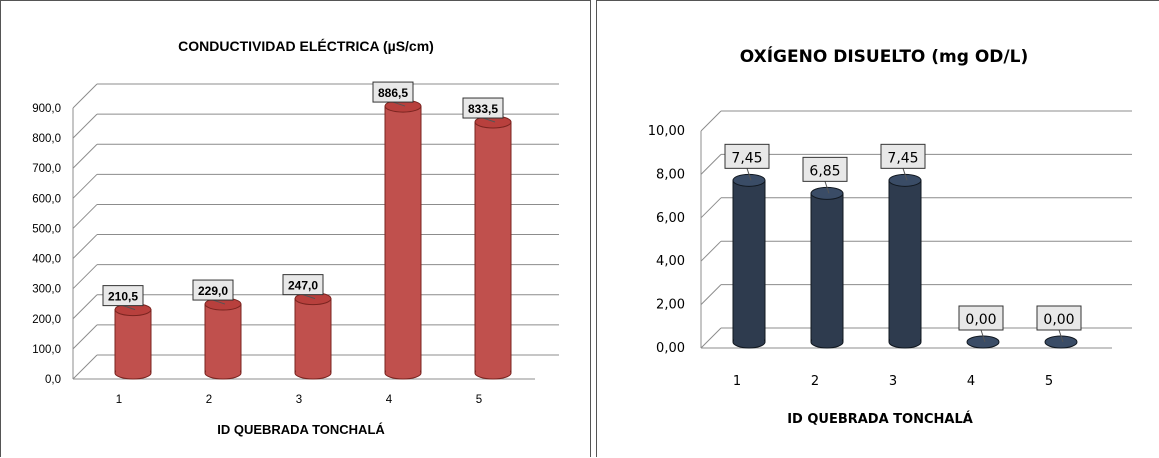 The height and width of the screenshot is (458, 1159). What do you see at coordinates (670, 348) in the screenshot?
I see `y-tick-label: 0,00` at bounding box center [670, 348].